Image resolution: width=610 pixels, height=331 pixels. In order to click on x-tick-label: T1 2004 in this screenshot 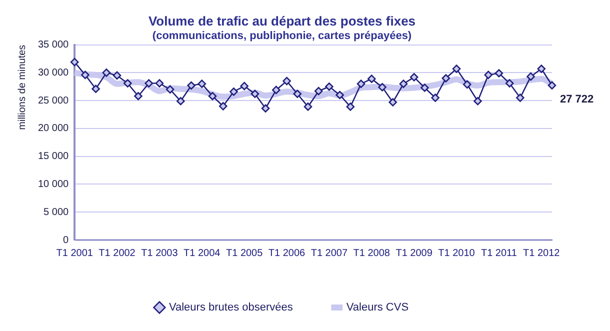, I will do `click(202, 253)`.